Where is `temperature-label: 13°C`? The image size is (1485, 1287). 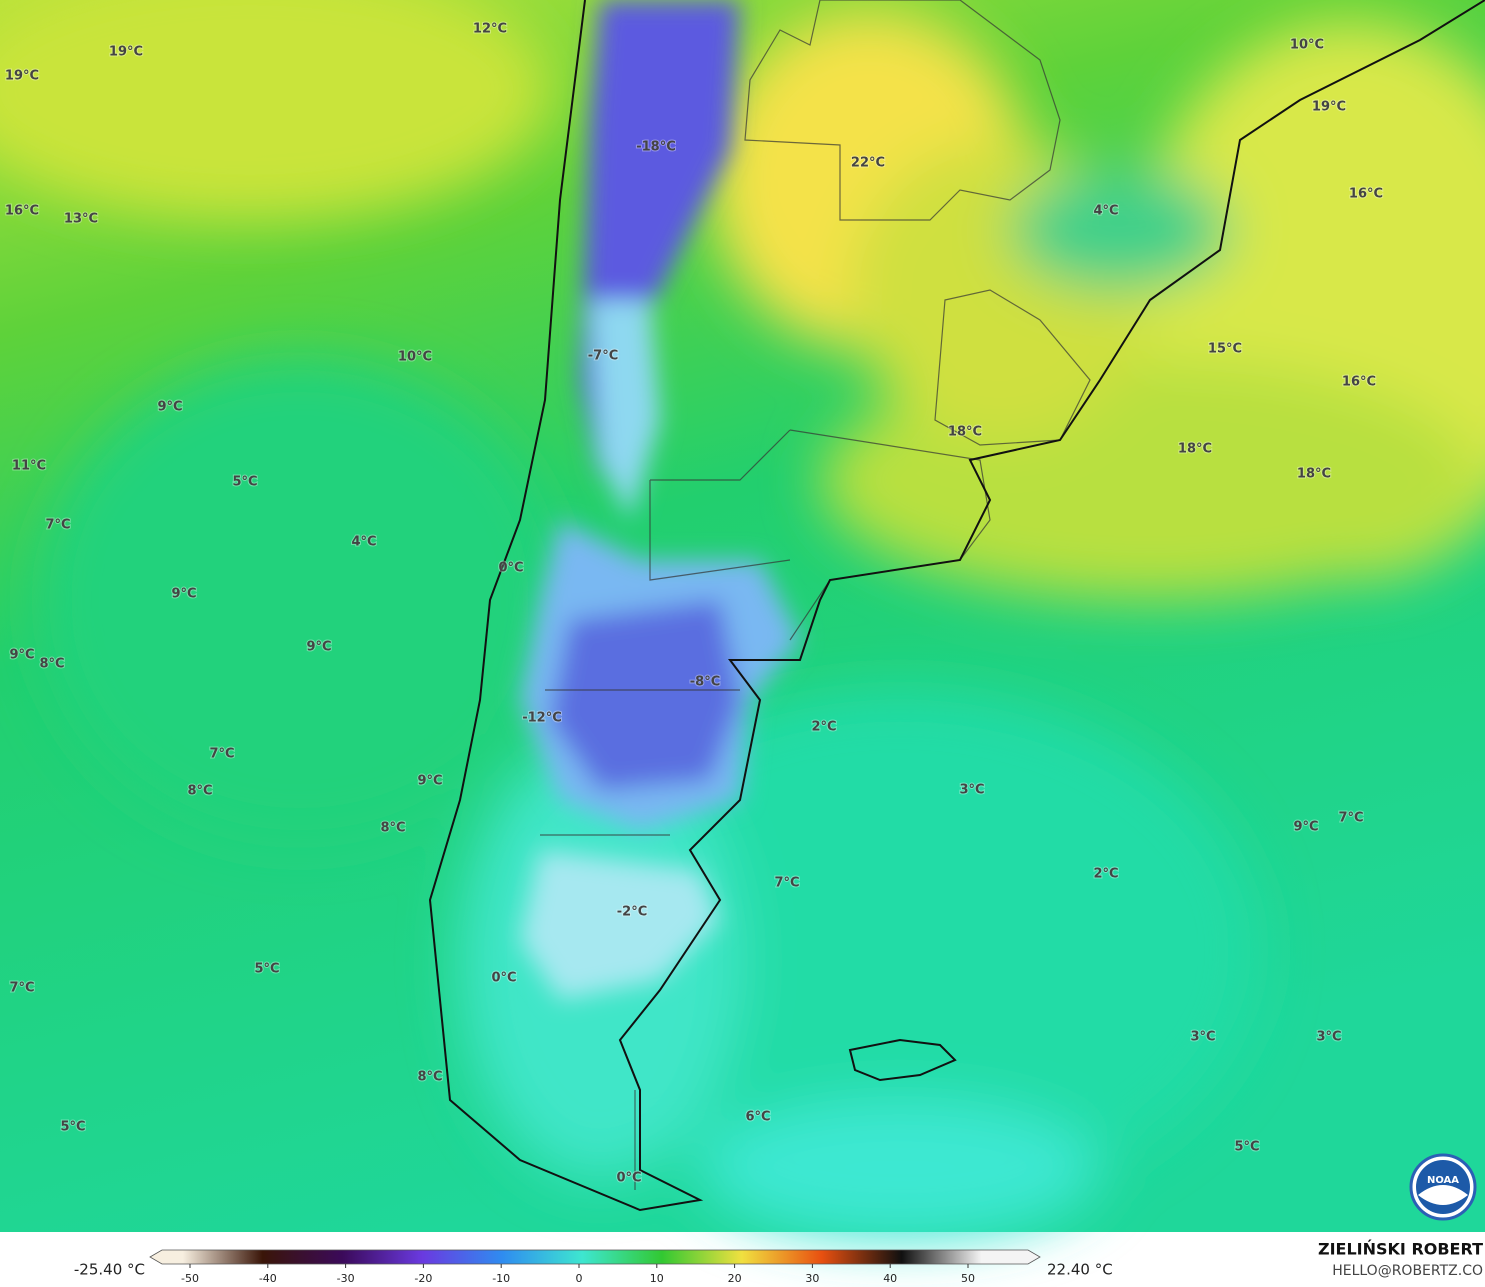
temperature-label: 13°C is located at coordinates (81, 219).